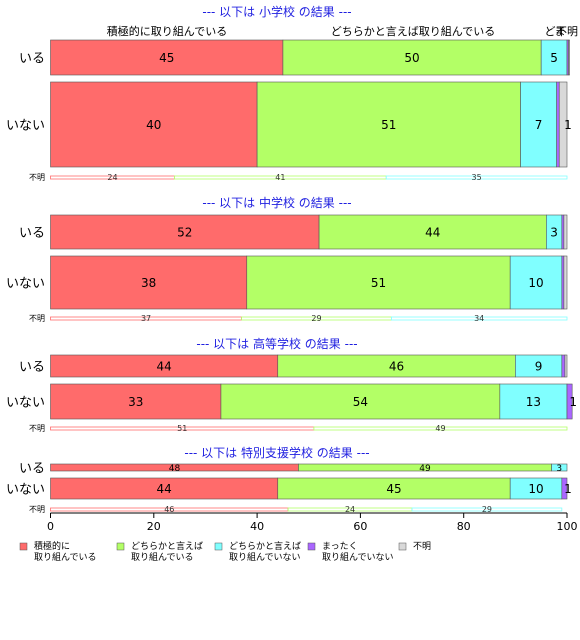 The height and width of the screenshot is (640, 580). I want to click on data-label: 49, so click(425, 469).